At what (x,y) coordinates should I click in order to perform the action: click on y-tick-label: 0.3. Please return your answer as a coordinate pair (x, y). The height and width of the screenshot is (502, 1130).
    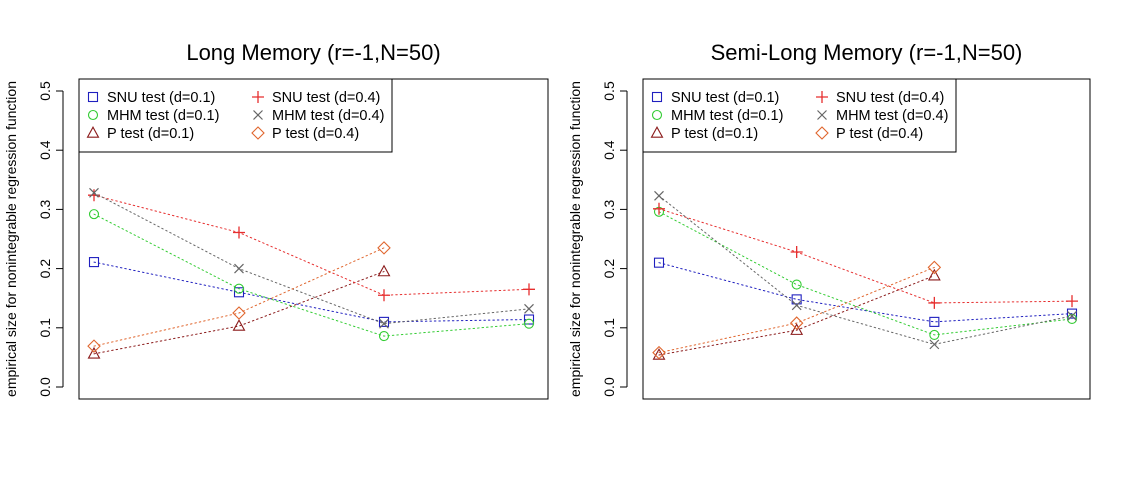
    Looking at the image, I should click on (45, 209).